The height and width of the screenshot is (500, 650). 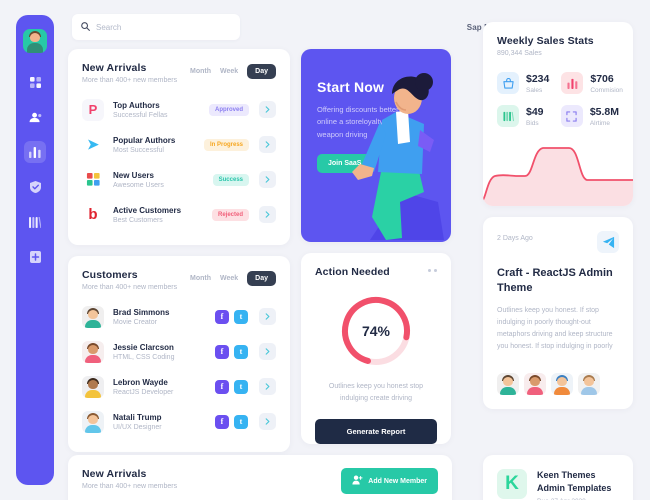 I want to click on keen-themes-subtitle: Due 27 Apr 2020, so click(x=578, y=499).